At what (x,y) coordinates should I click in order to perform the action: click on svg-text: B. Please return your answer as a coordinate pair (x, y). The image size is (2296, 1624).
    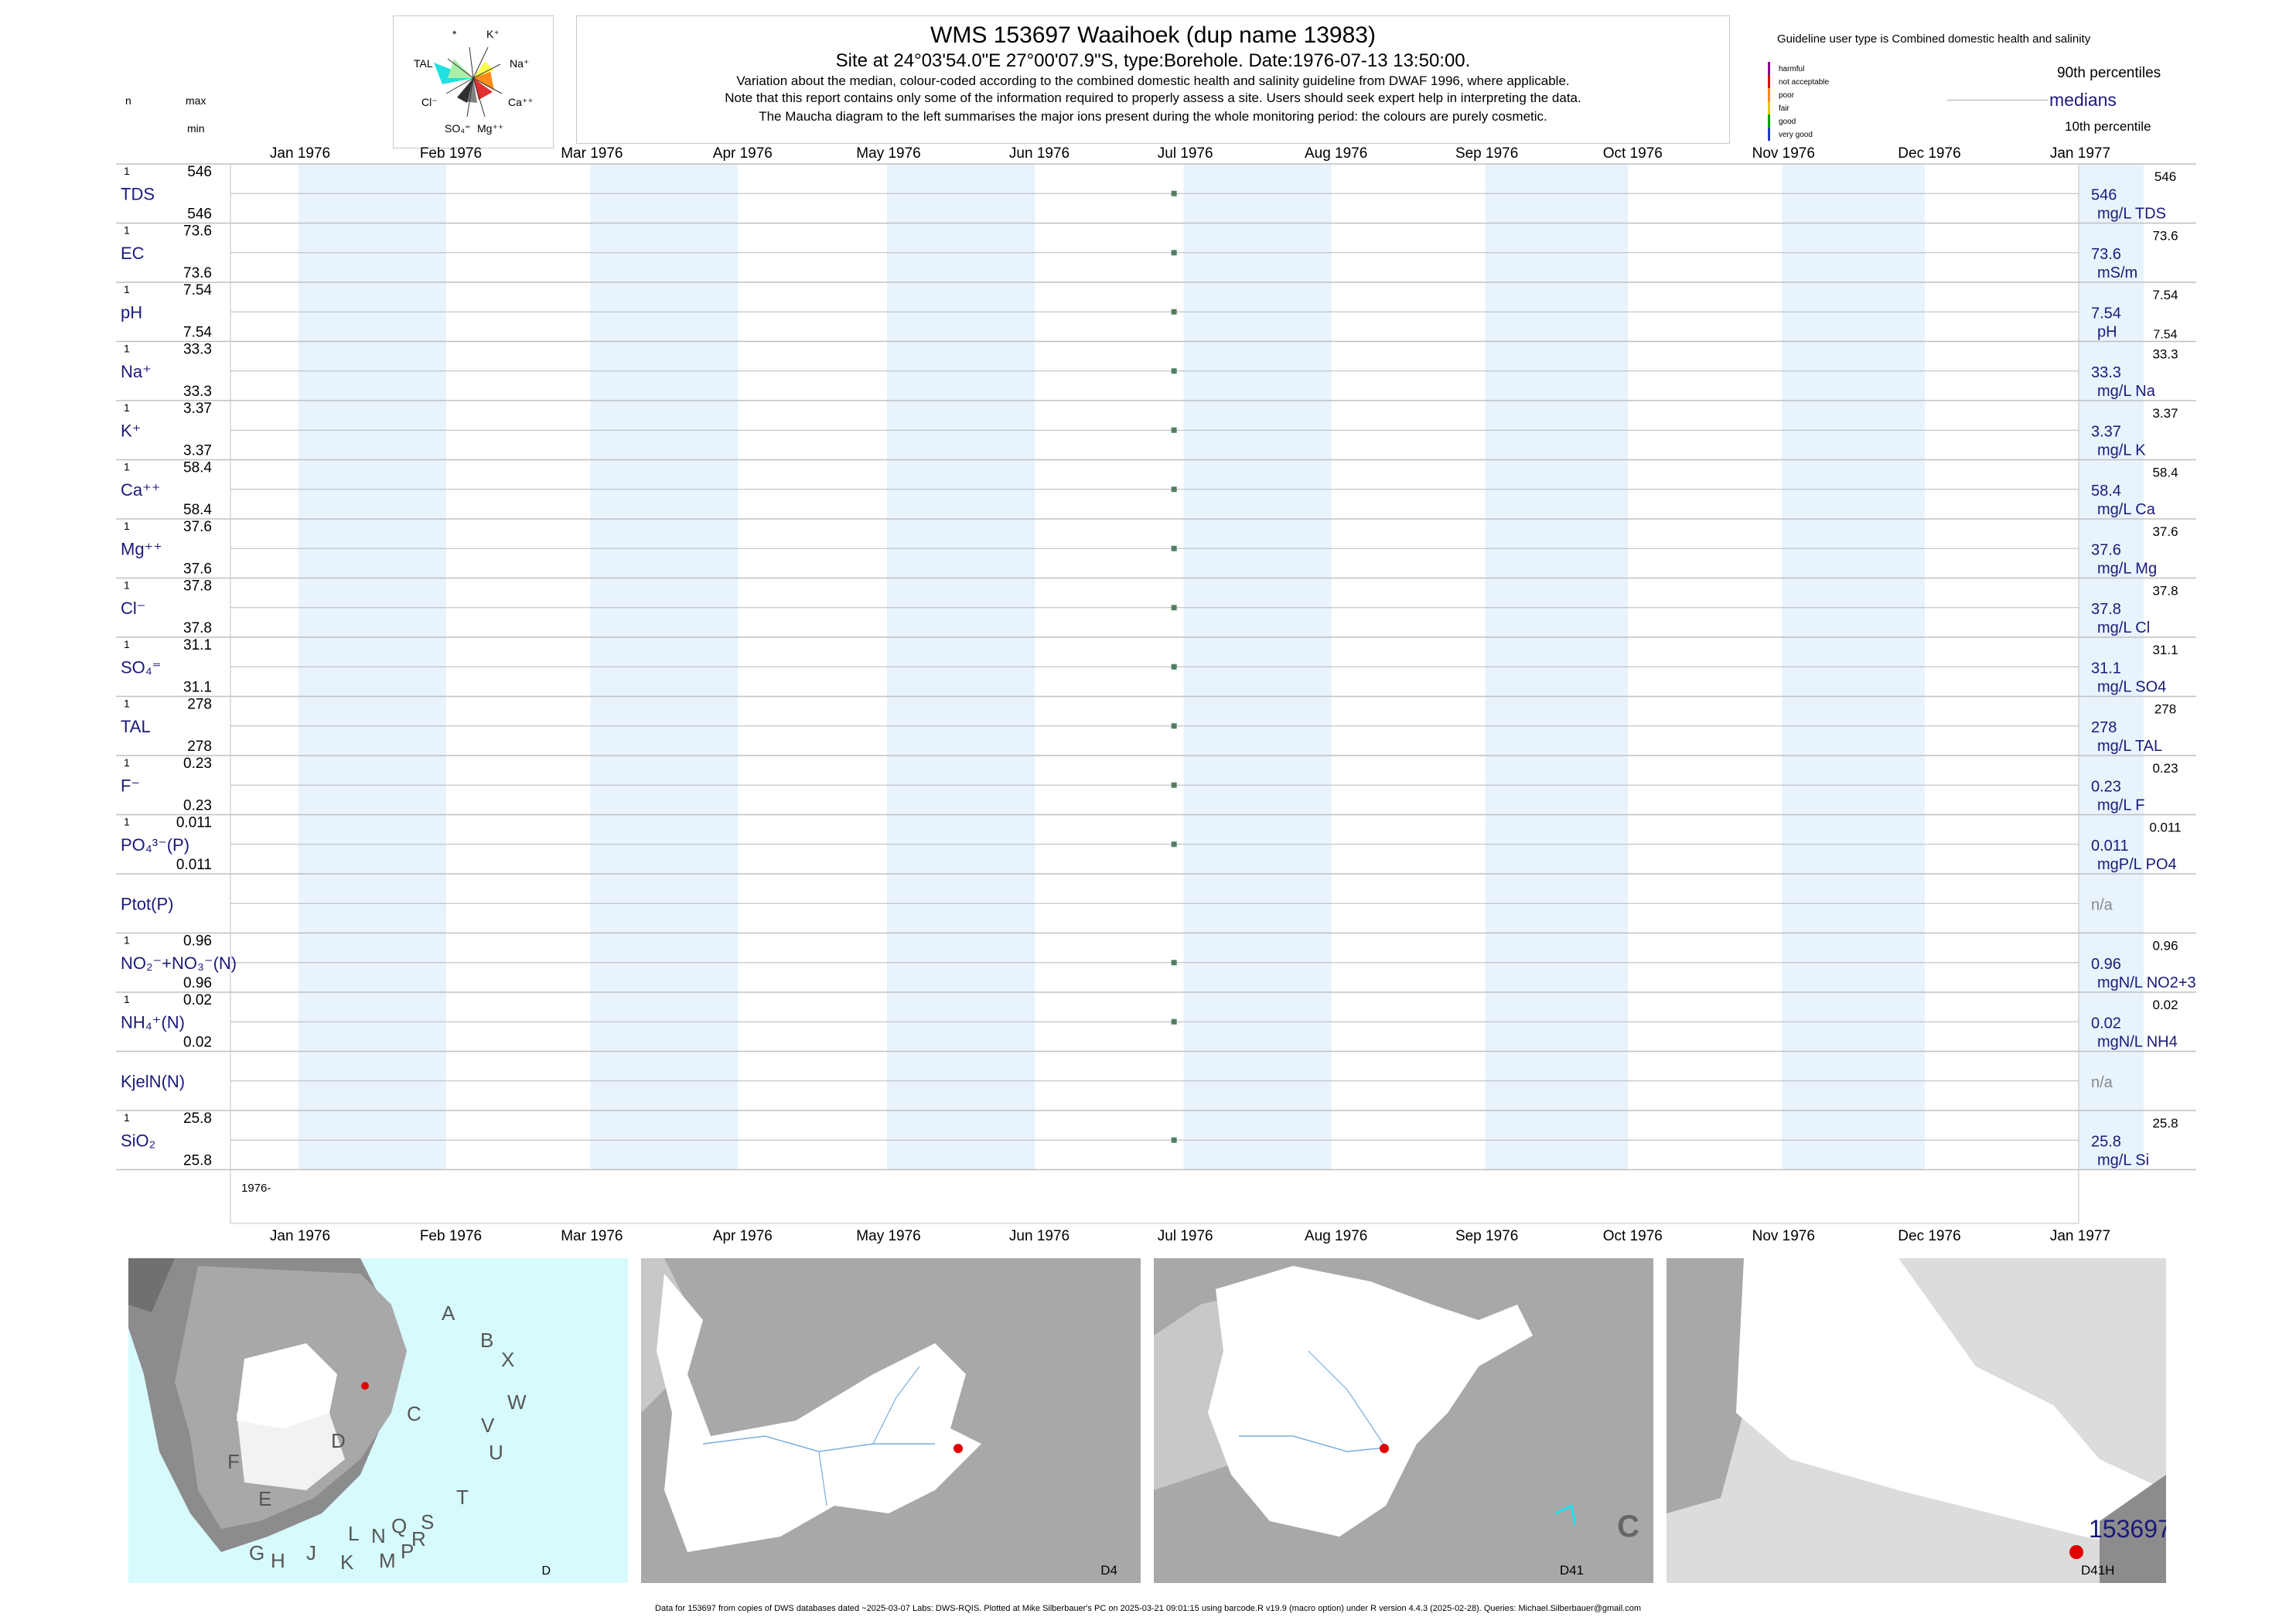
    Looking at the image, I should click on (486, 1340).